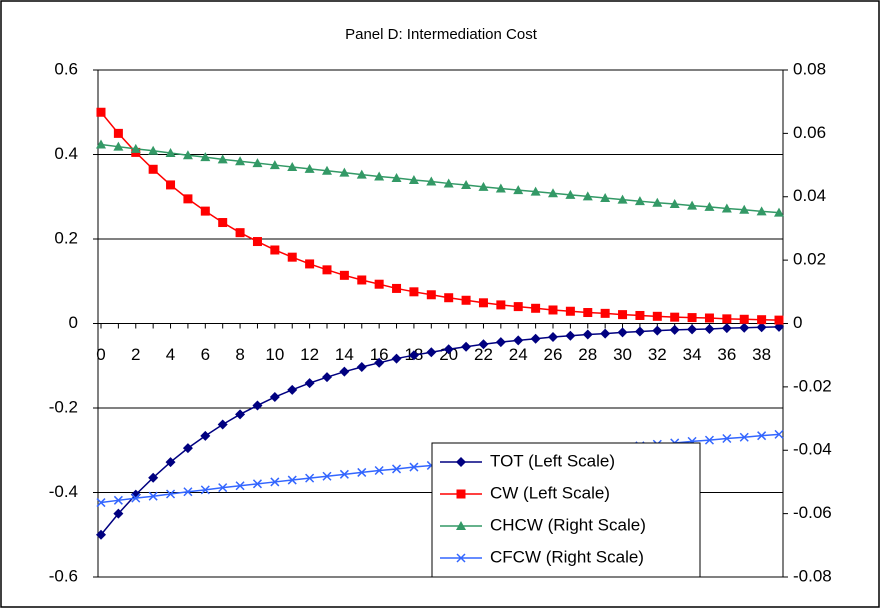  Describe the element at coordinates (809, 259) in the screenshot. I see `y2-tick-label: 0.02` at that location.